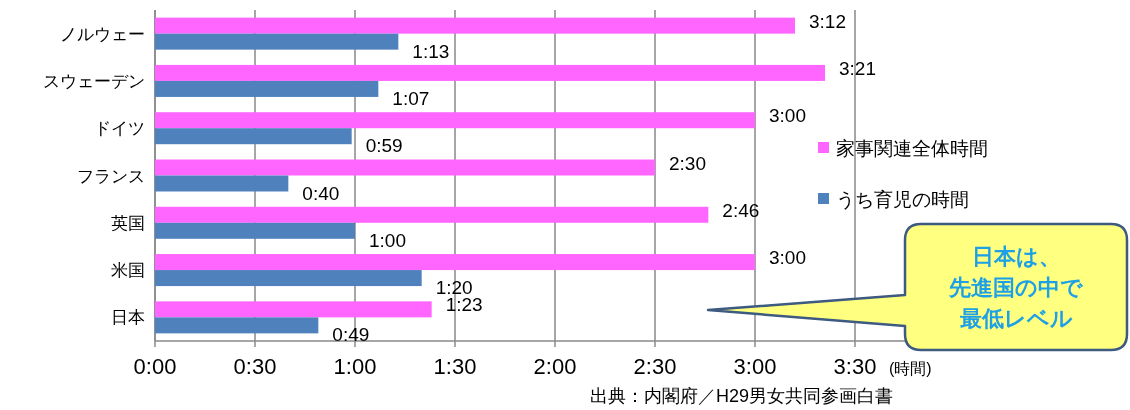 The image size is (1130, 410). Describe the element at coordinates (128, 223) in the screenshot. I see `y-tick-label: 英国` at that location.